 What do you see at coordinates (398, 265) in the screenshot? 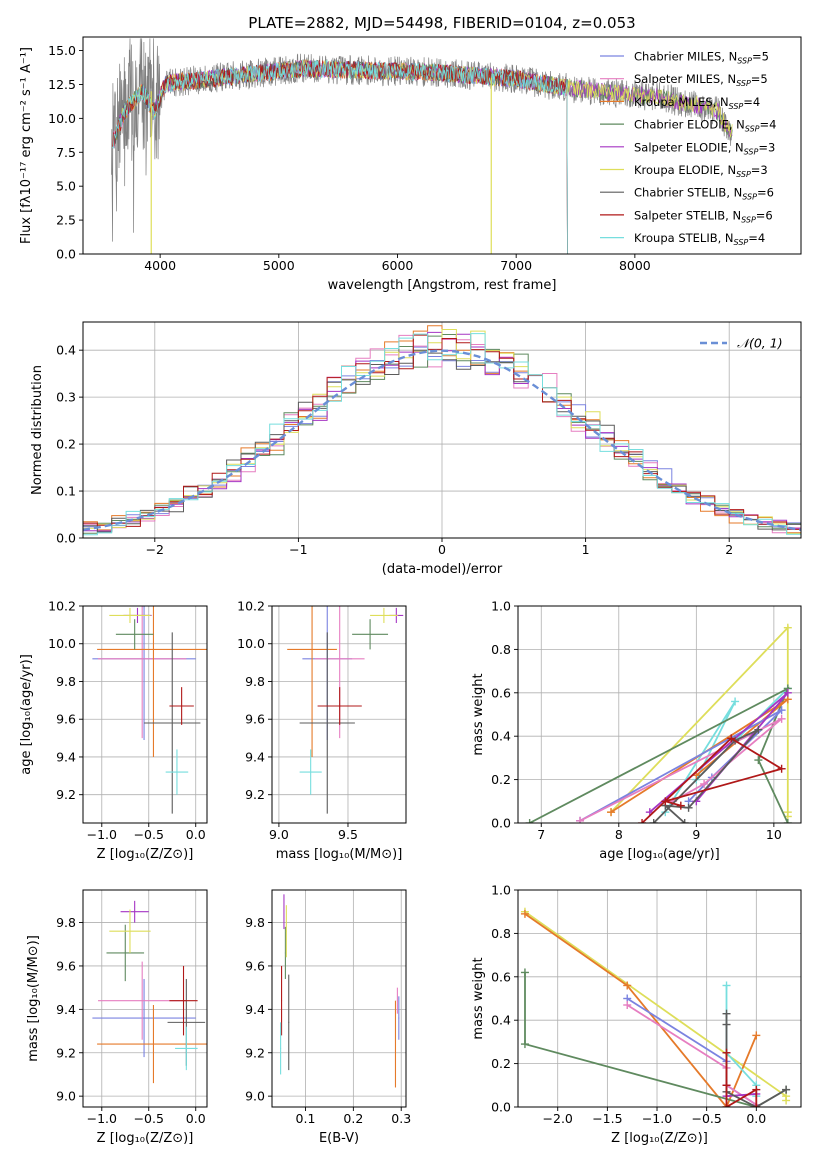
I see `x-tick-label: 6000` at bounding box center [398, 265].